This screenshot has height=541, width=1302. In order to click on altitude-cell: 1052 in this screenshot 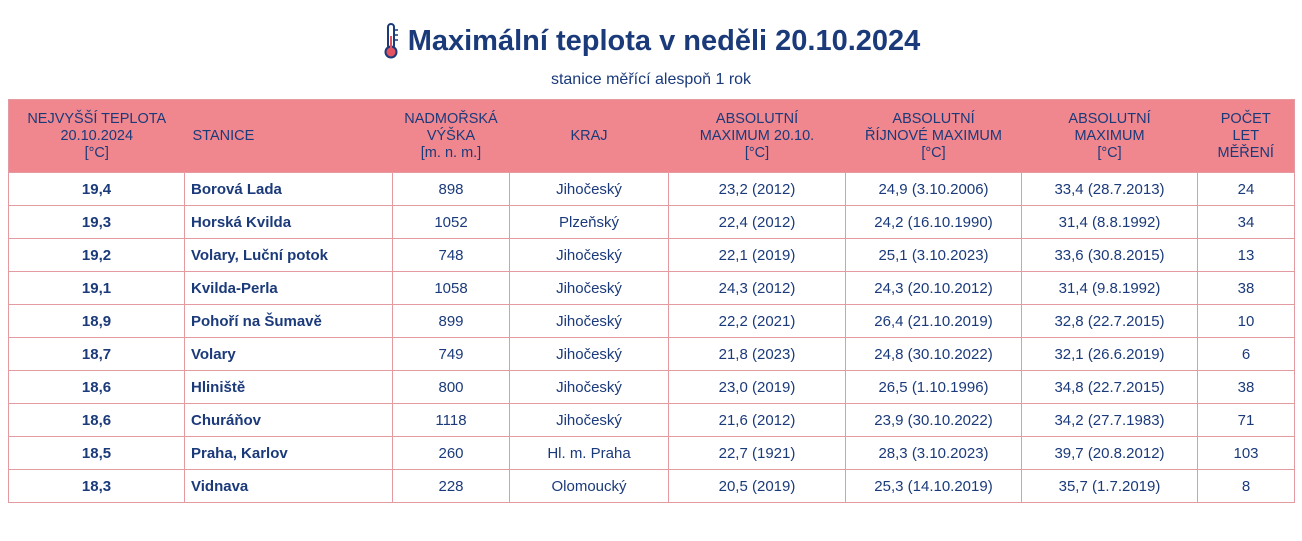, I will do `click(451, 222)`.